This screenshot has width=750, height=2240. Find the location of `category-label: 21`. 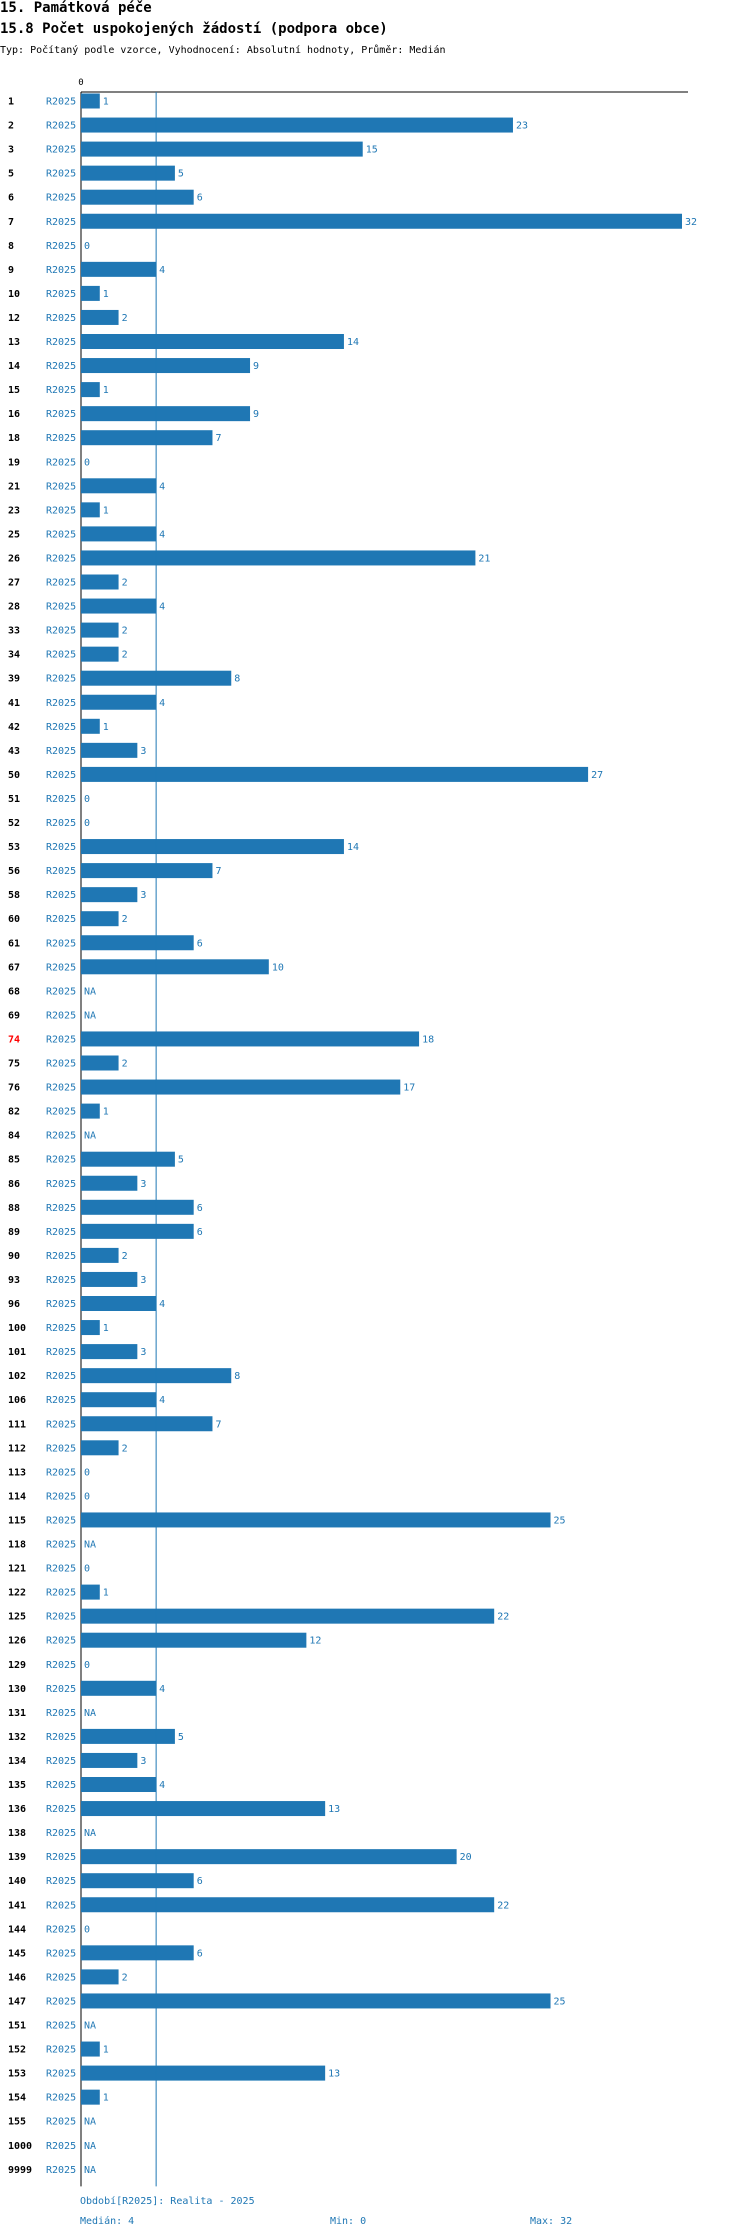

category-label: 21 is located at coordinates (14, 486).